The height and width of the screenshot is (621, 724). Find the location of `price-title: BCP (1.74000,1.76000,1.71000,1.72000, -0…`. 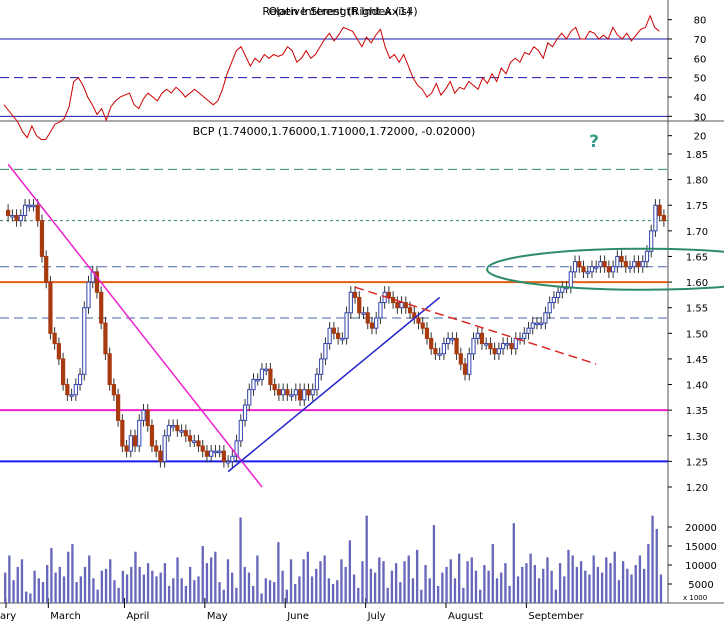

price-title: BCP (1.74000,1.76000,1.71000,1.72000, -0… is located at coordinates (334, 131).